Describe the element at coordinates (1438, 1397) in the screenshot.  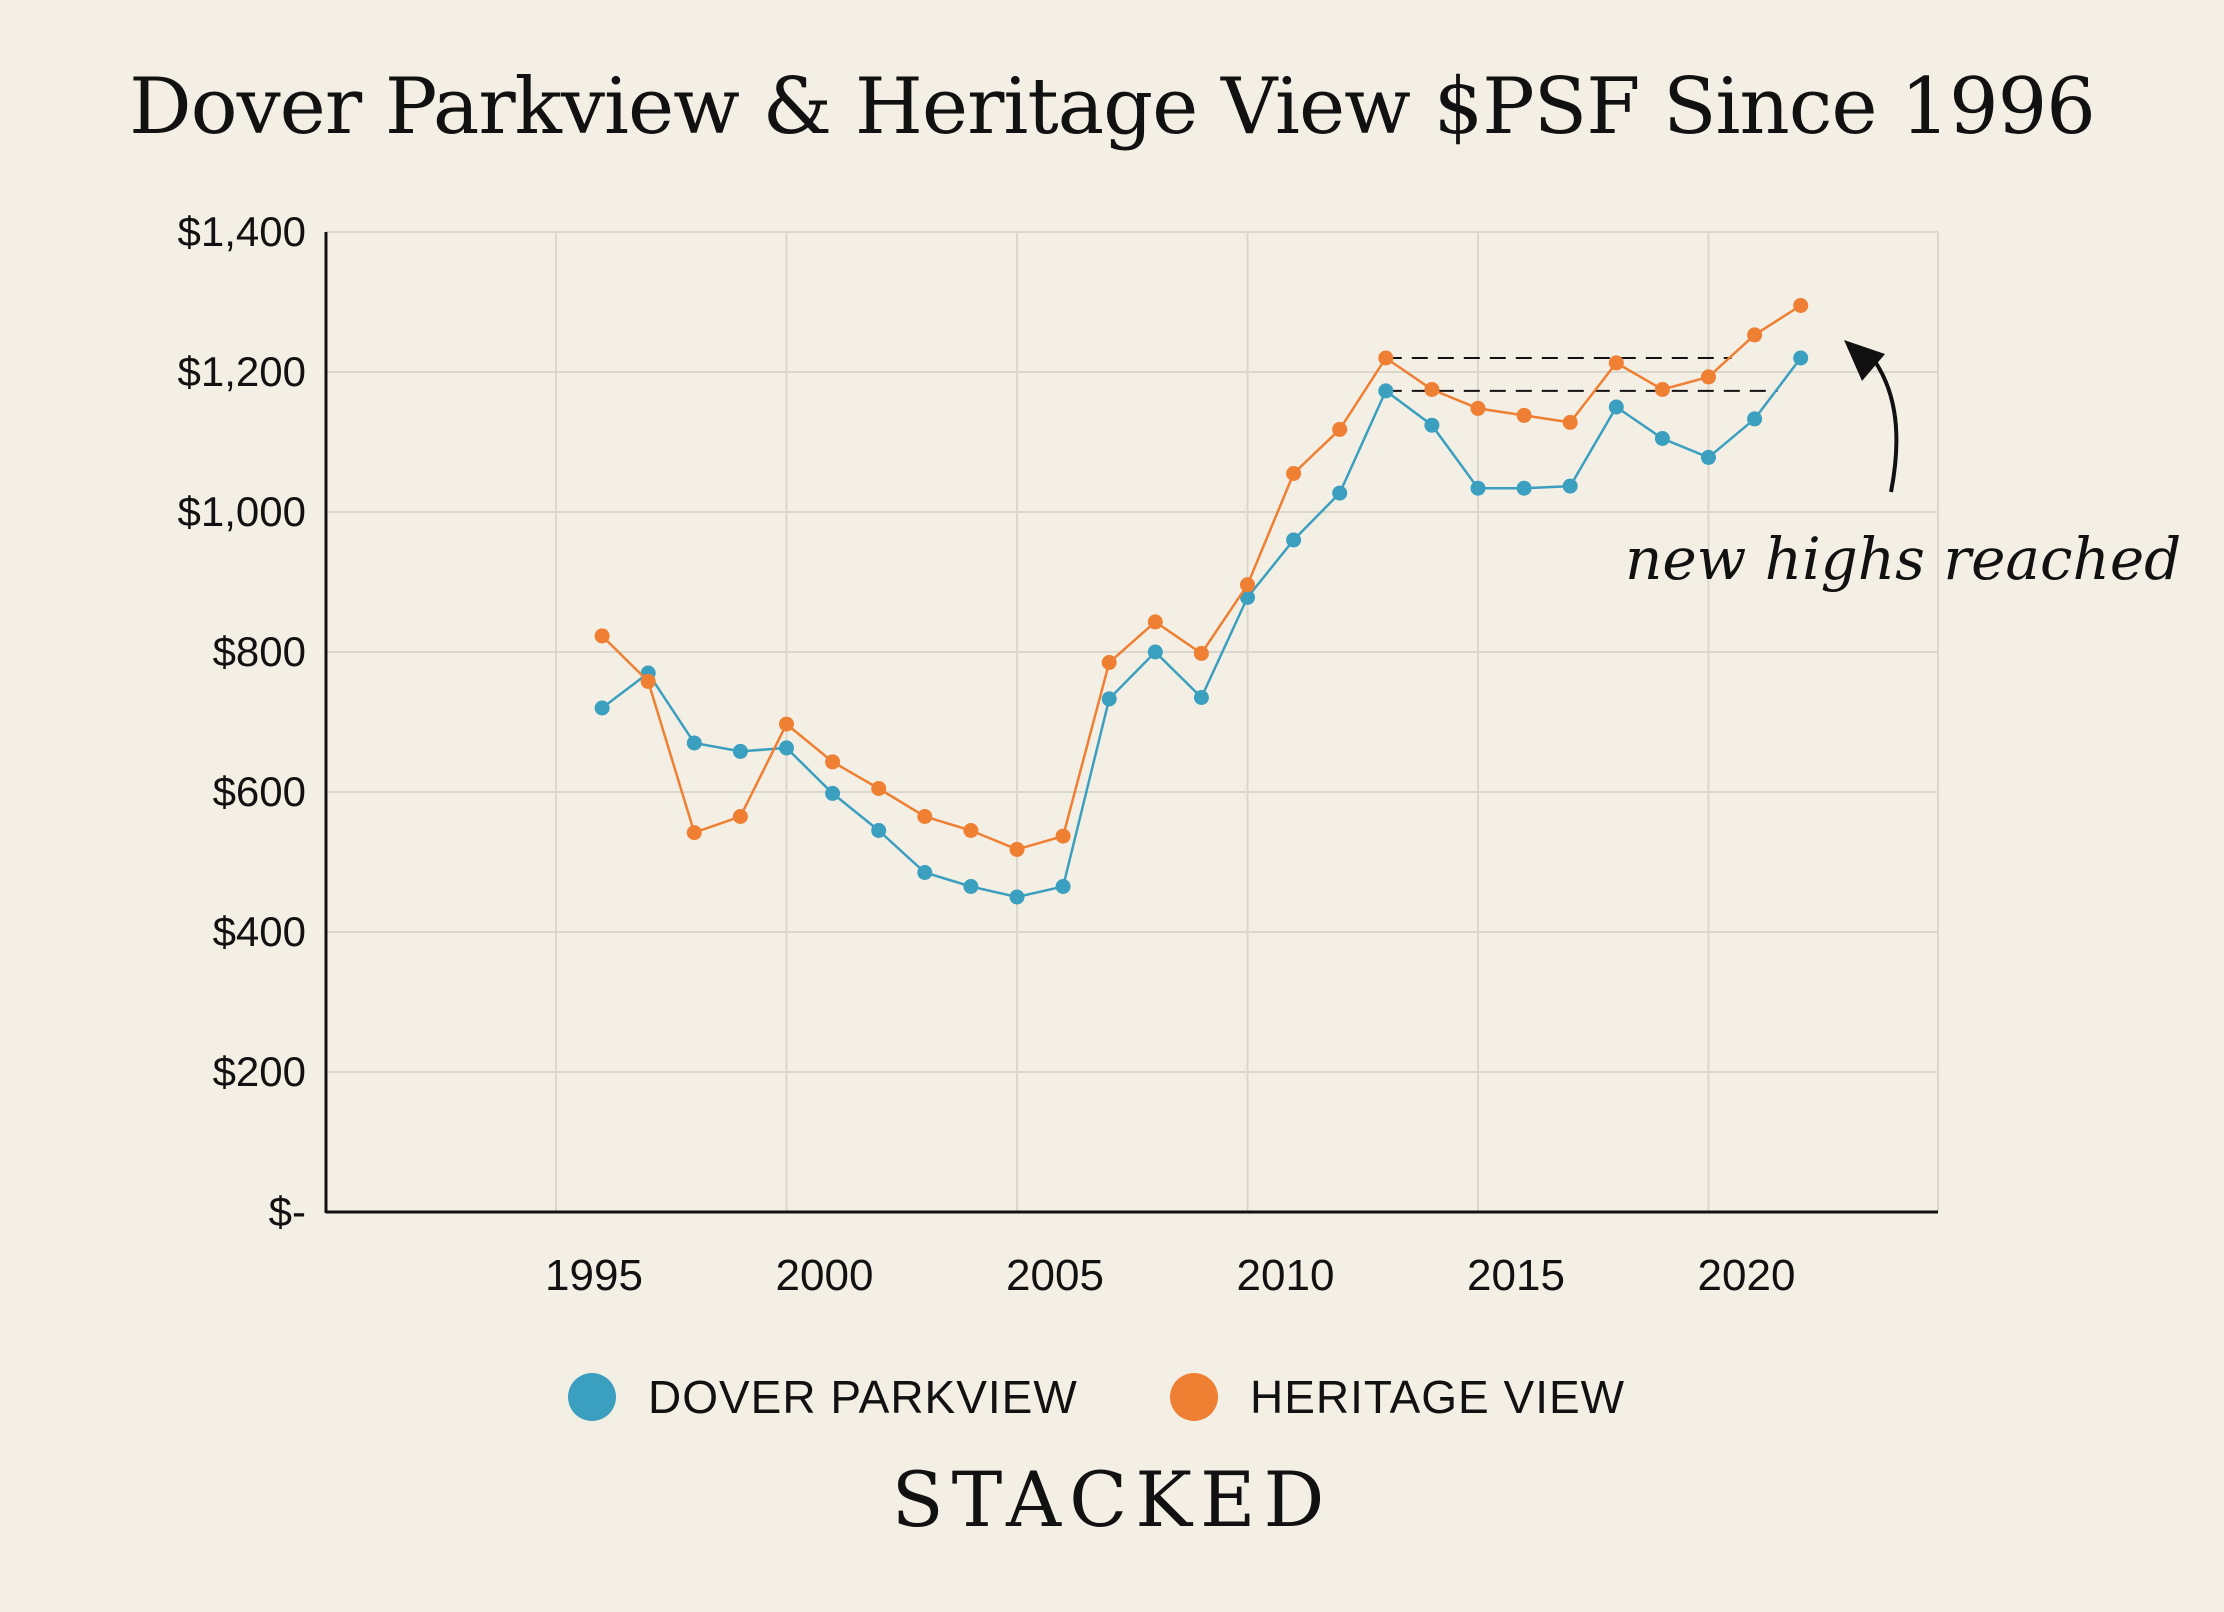
I see `legend-label: HERITAGE VIEW` at that location.